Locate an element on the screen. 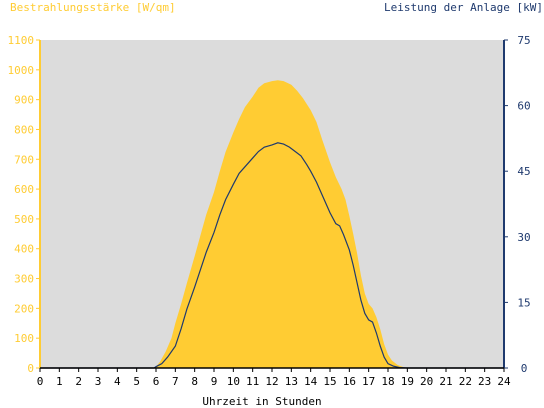  right-ticks: 0 15 30 45 60 75 is located at coordinates (517, 204).